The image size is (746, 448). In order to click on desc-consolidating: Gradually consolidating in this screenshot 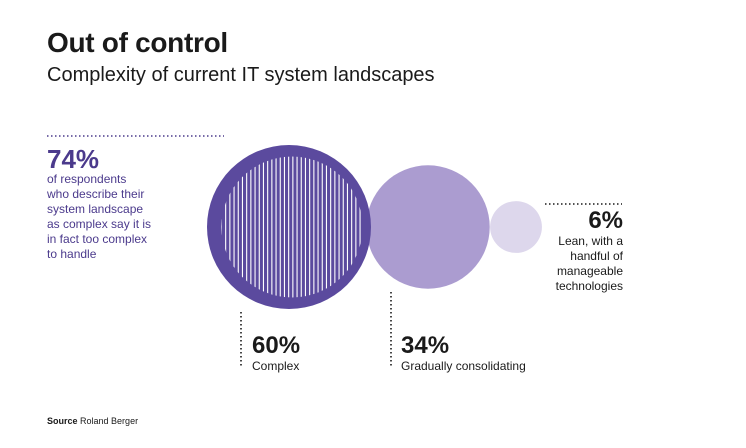, I will do `click(463, 366)`.